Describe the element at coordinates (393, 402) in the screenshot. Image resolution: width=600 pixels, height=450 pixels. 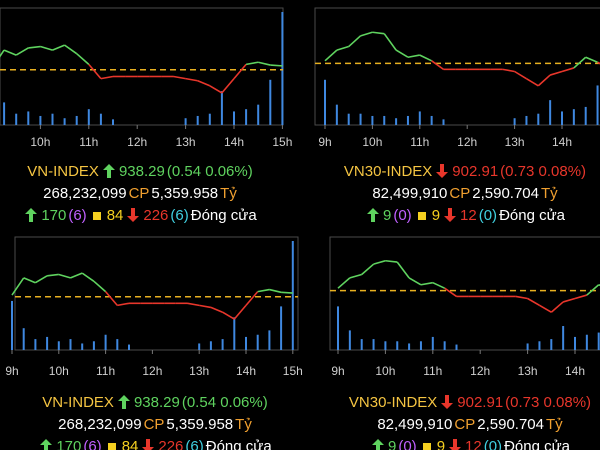
I see `index-name: VN30-INDEX` at that location.